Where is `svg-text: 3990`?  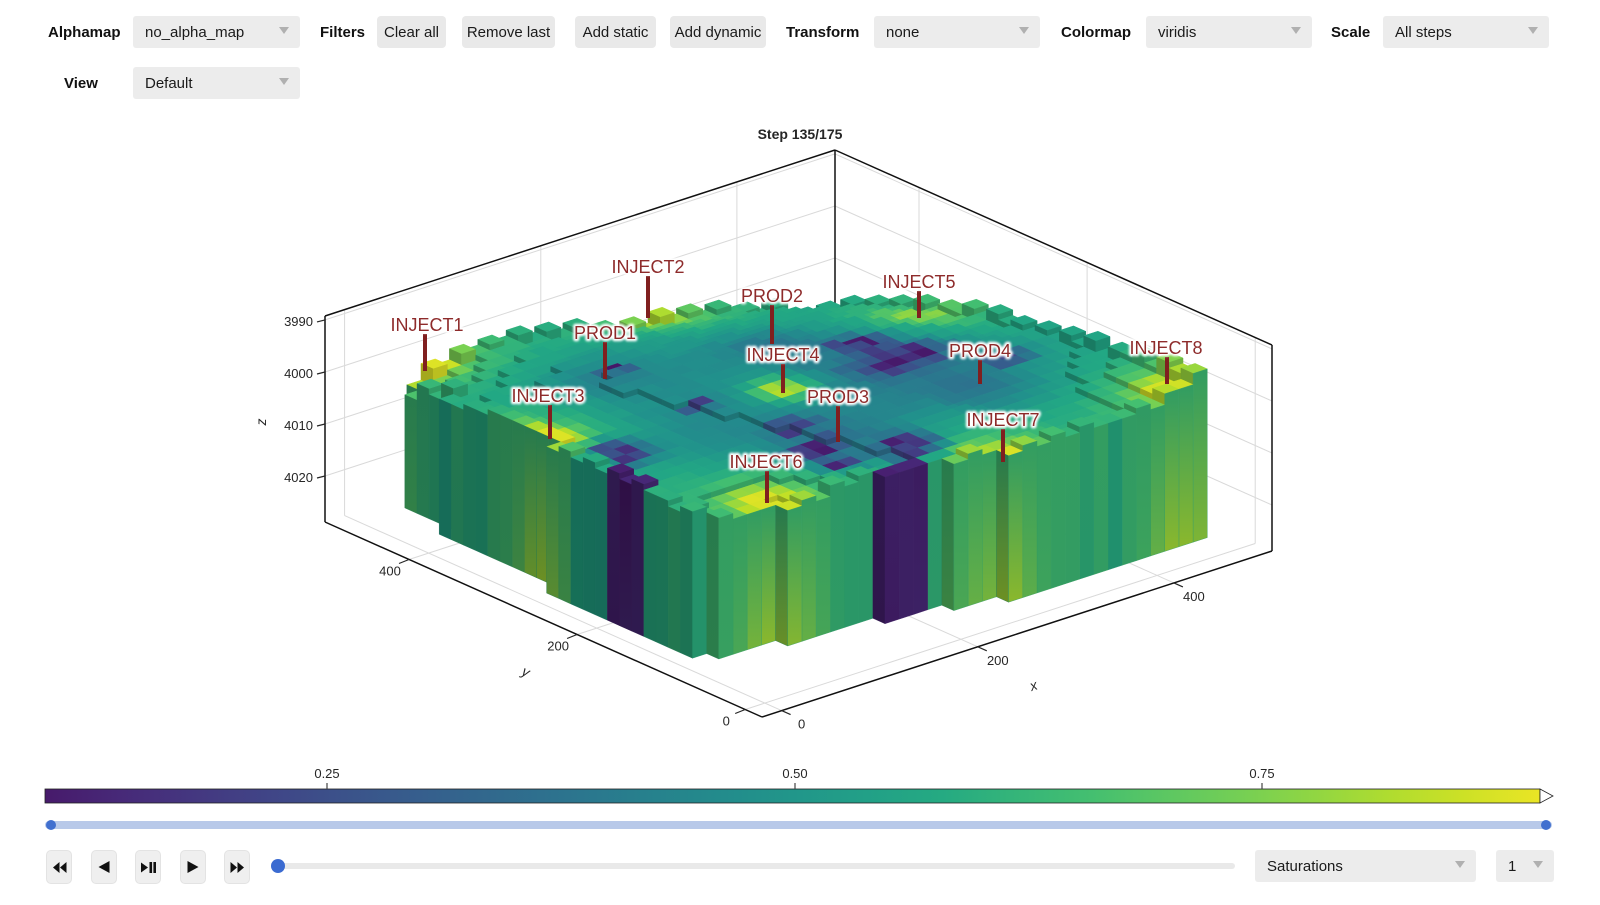 svg-text: 3990 is located at coordinates (298, 321).